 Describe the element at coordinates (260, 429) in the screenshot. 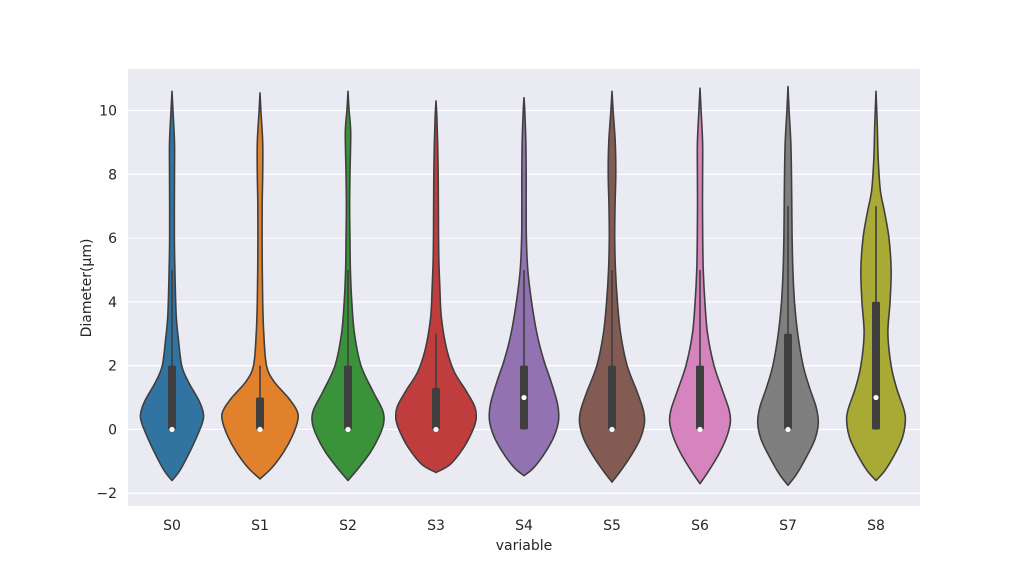

I see `median-dot-S1` at that location.